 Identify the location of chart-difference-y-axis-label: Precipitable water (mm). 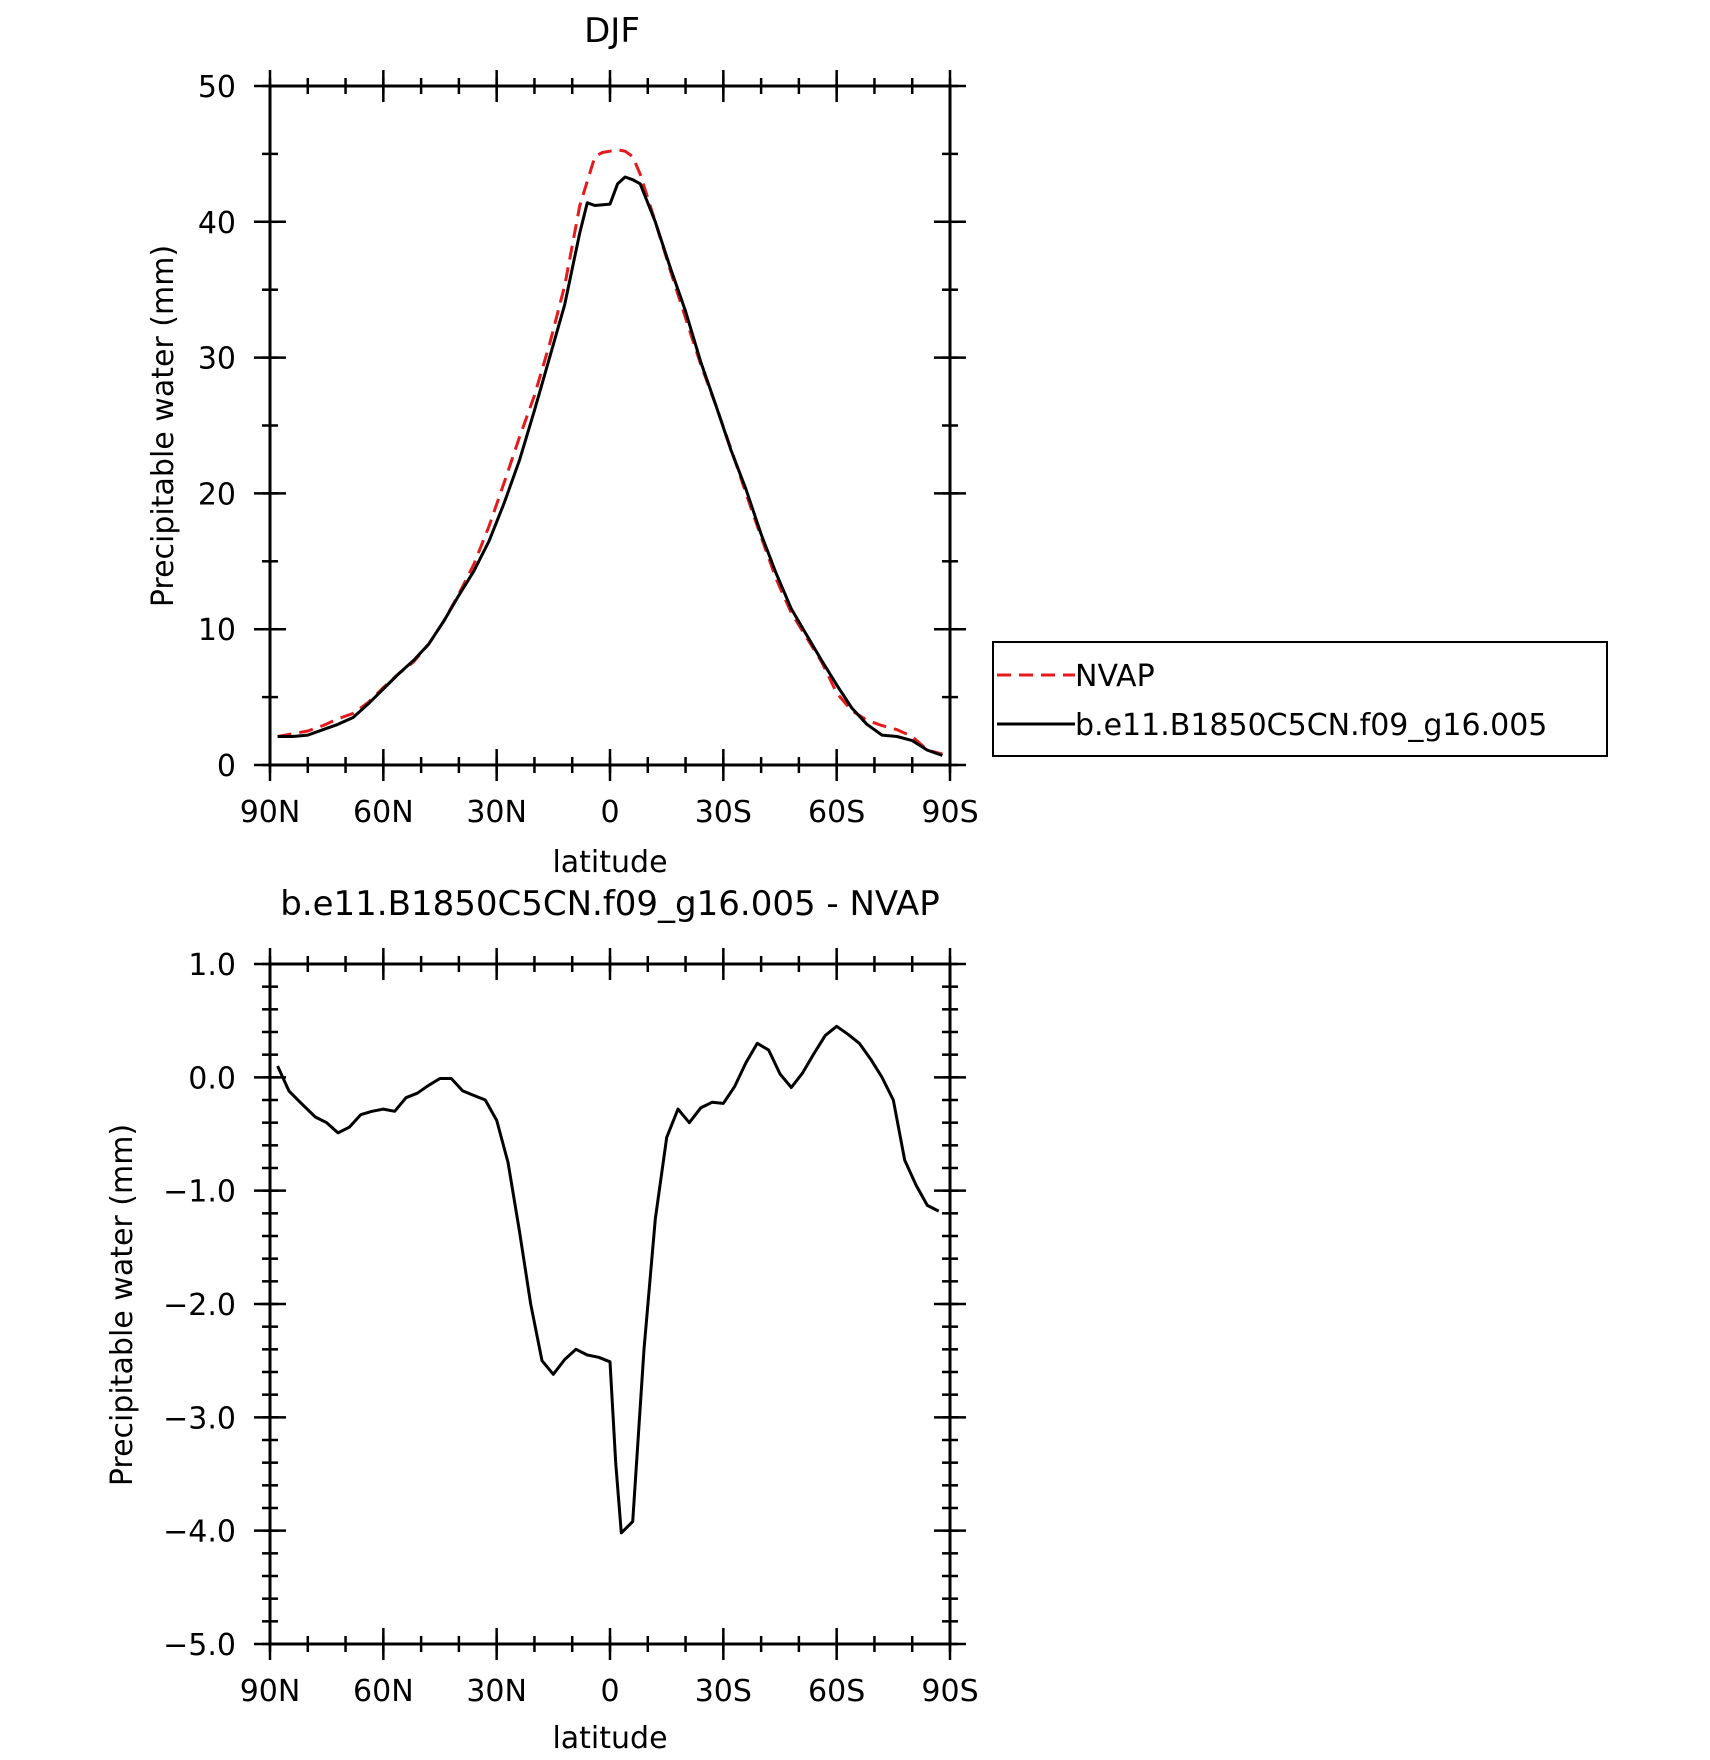
(122, 1305).